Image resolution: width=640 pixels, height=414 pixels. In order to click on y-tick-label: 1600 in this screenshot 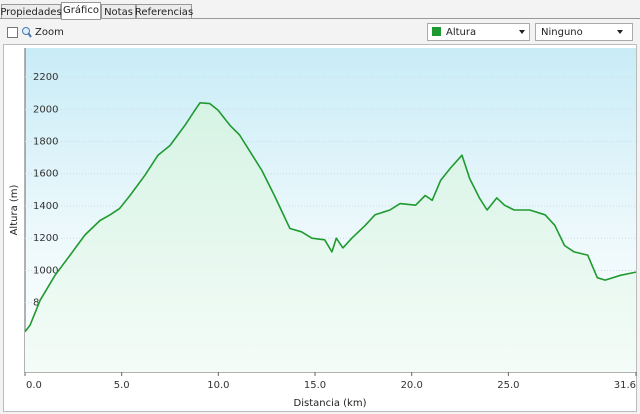, I will do `click(45, 174)`.